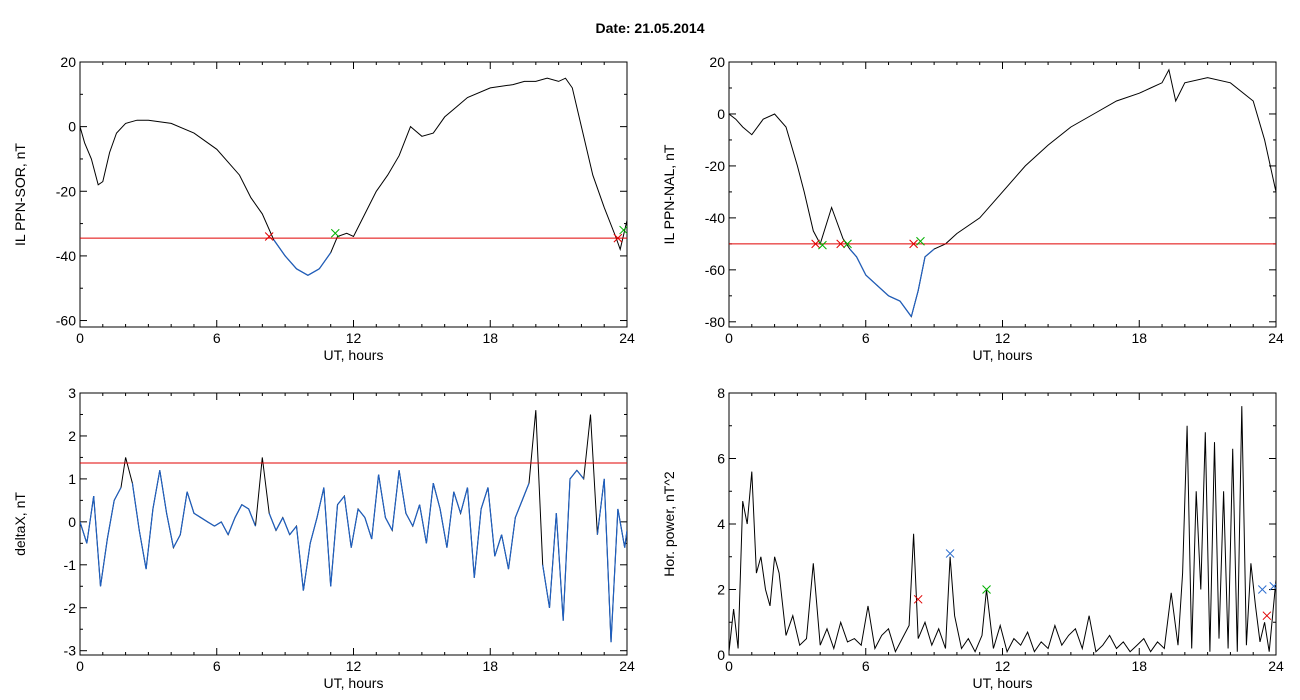  I want to click on marker-blue, so click(1272, 586).